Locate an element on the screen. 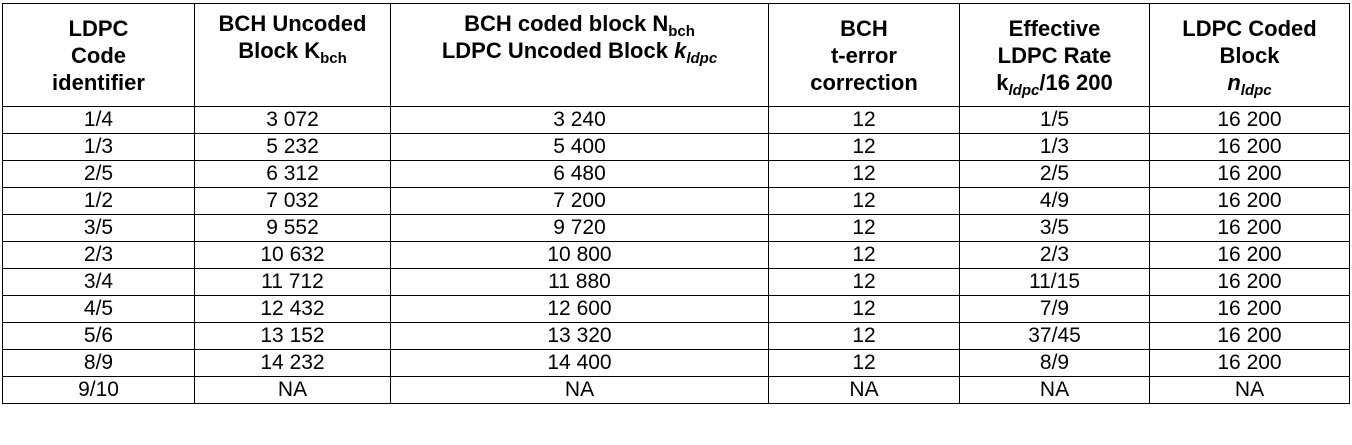 This screenshot has width=1352, height=445. cell-bch-coded: NA is located at coordinates (579, 390).